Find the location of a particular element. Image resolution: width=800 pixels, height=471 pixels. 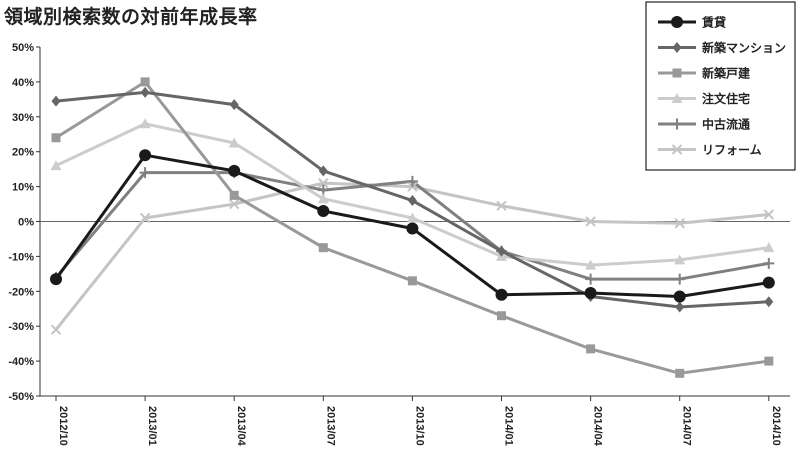

legend-label: 新築戸建 is located at coordinates (726, 73).